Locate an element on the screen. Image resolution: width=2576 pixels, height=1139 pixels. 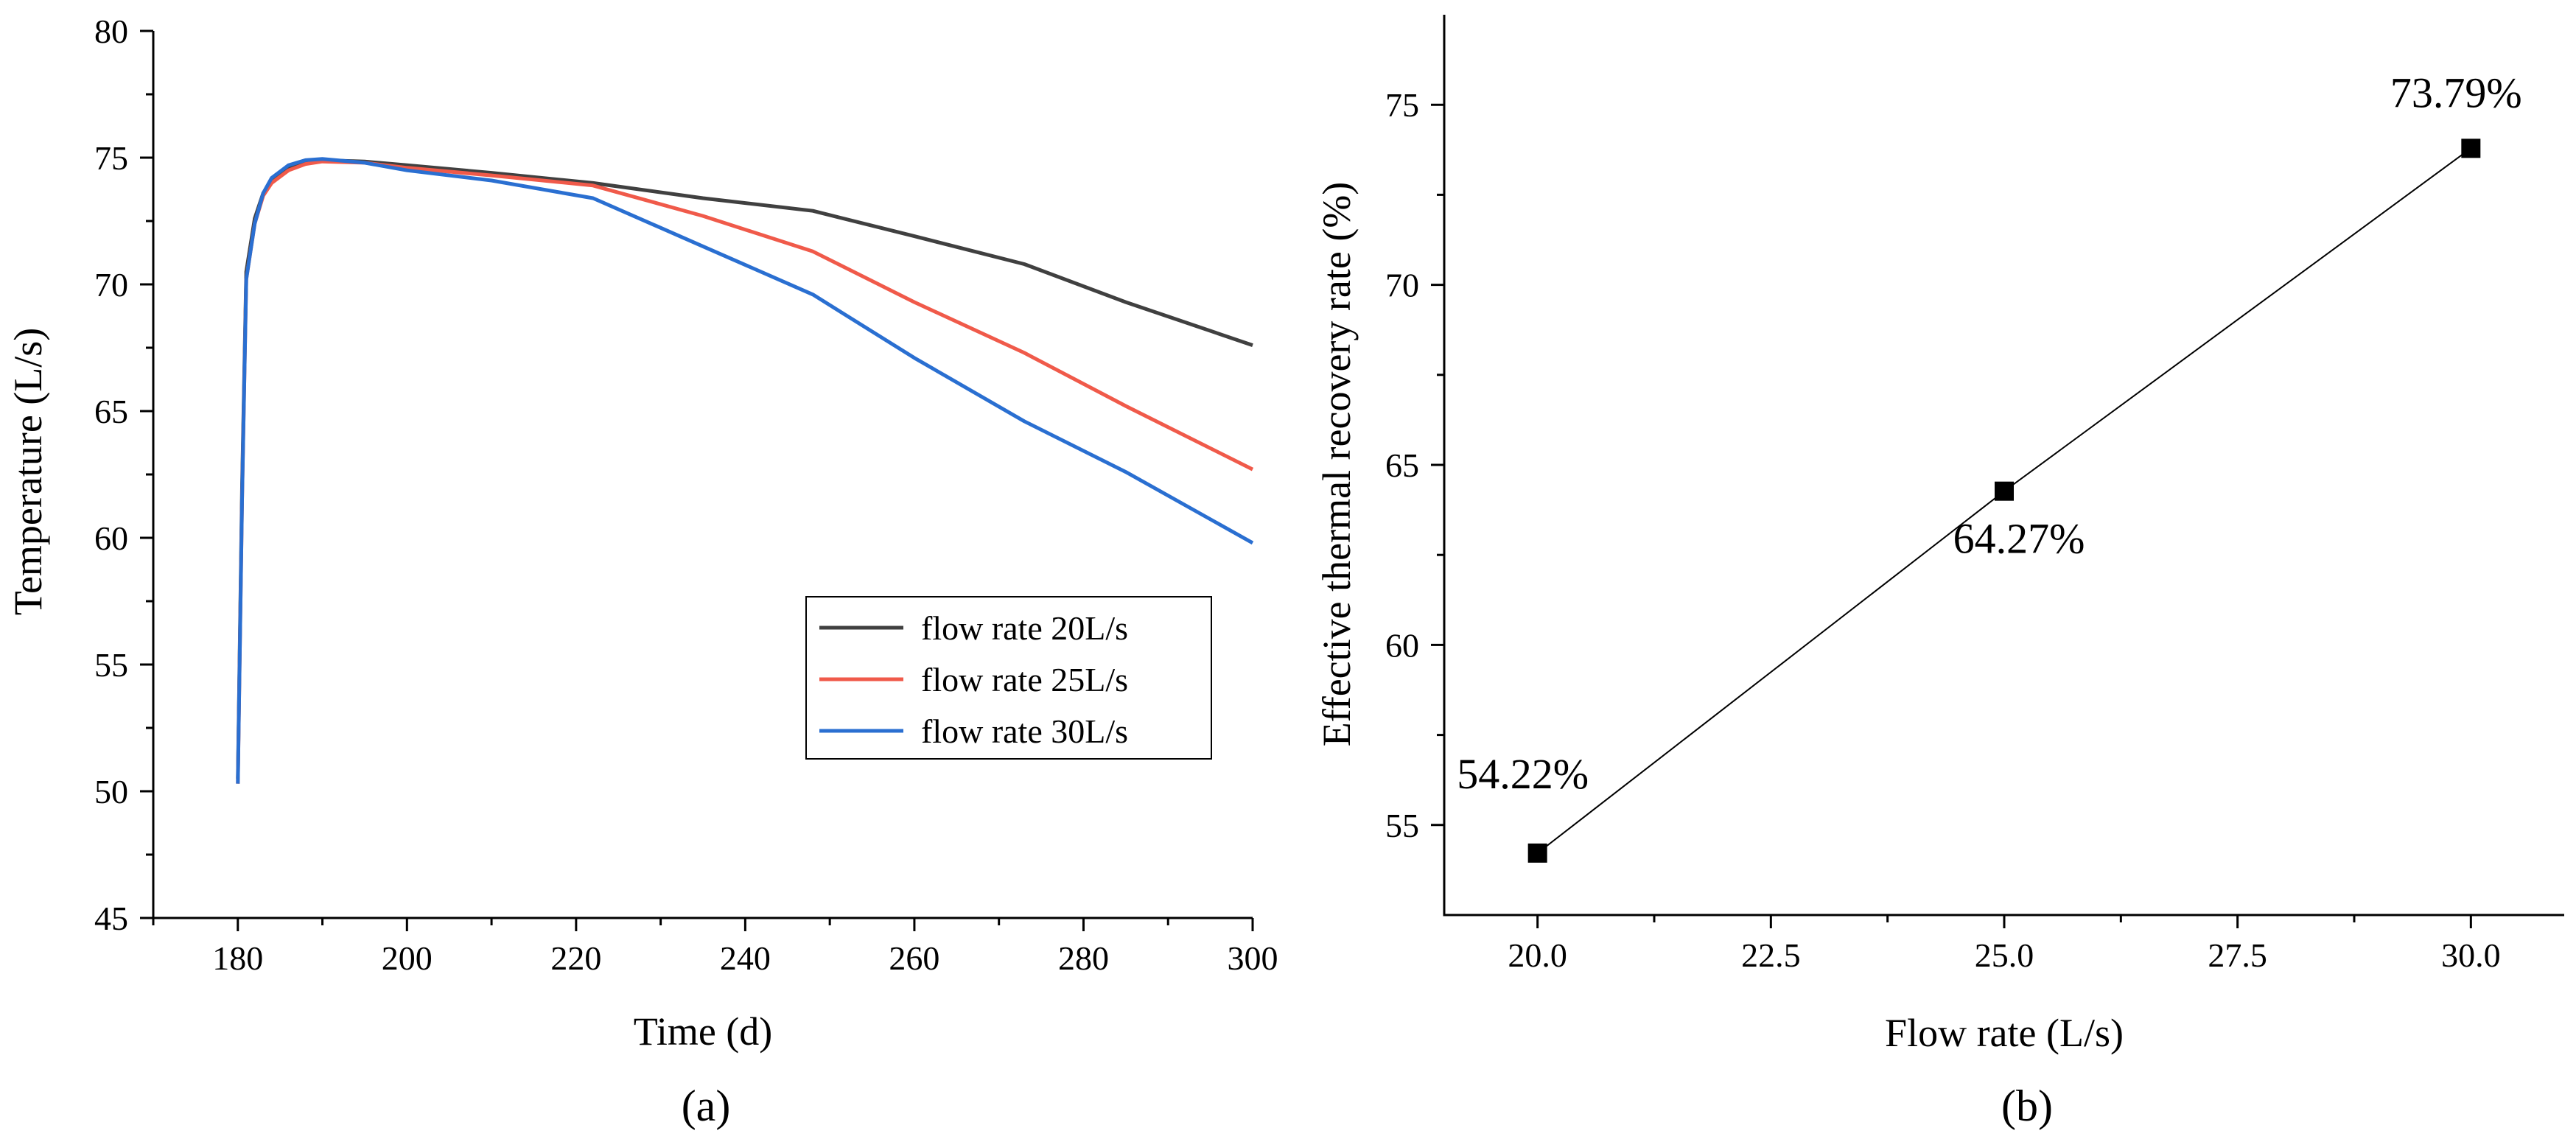
chart-a-ytick-label: 55 is located at coordinates (111, 665).